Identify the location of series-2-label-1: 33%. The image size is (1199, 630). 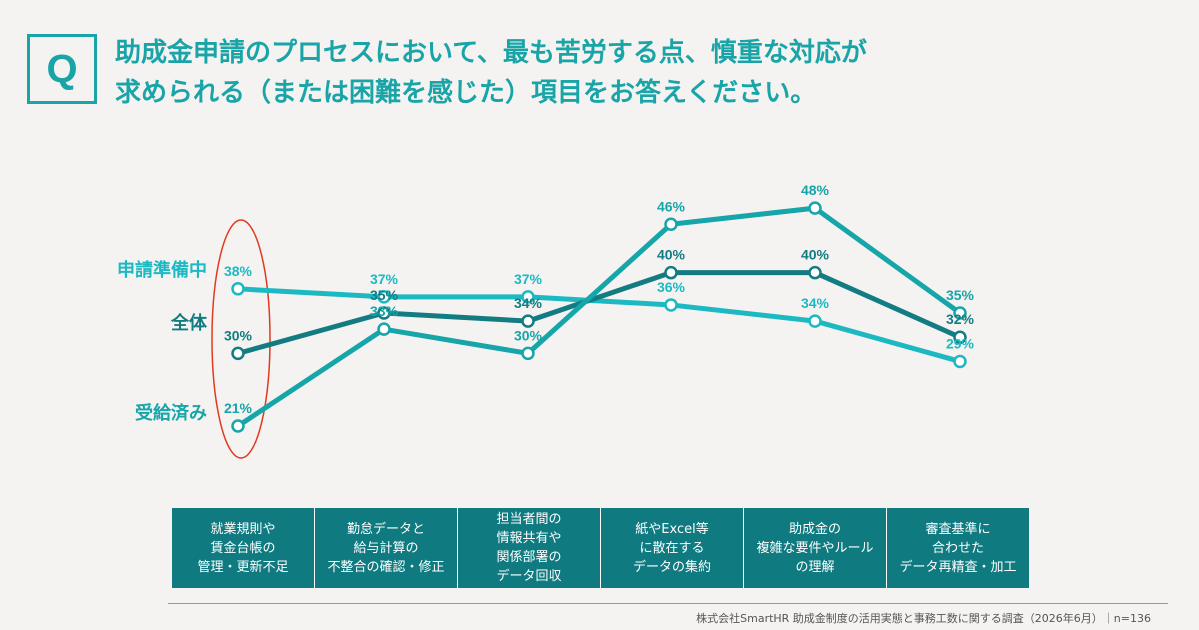
(384, 311).